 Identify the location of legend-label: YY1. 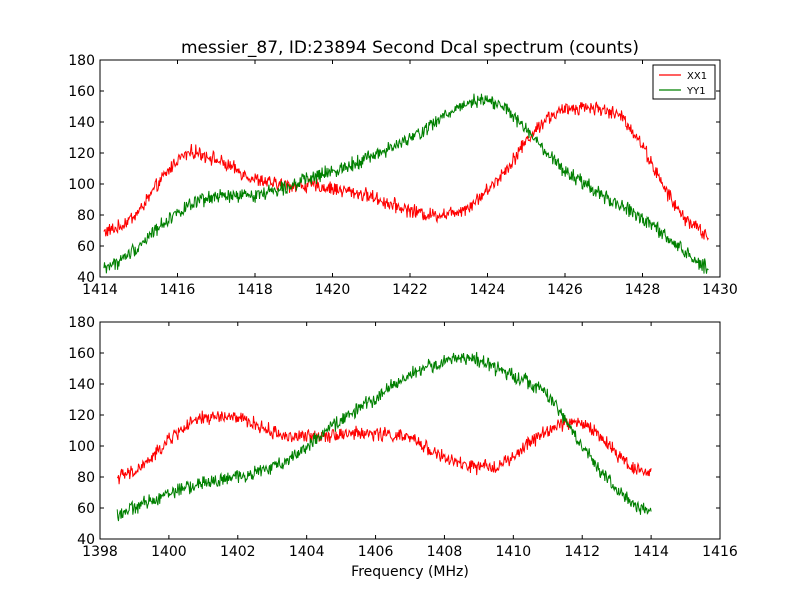
(696, 91).